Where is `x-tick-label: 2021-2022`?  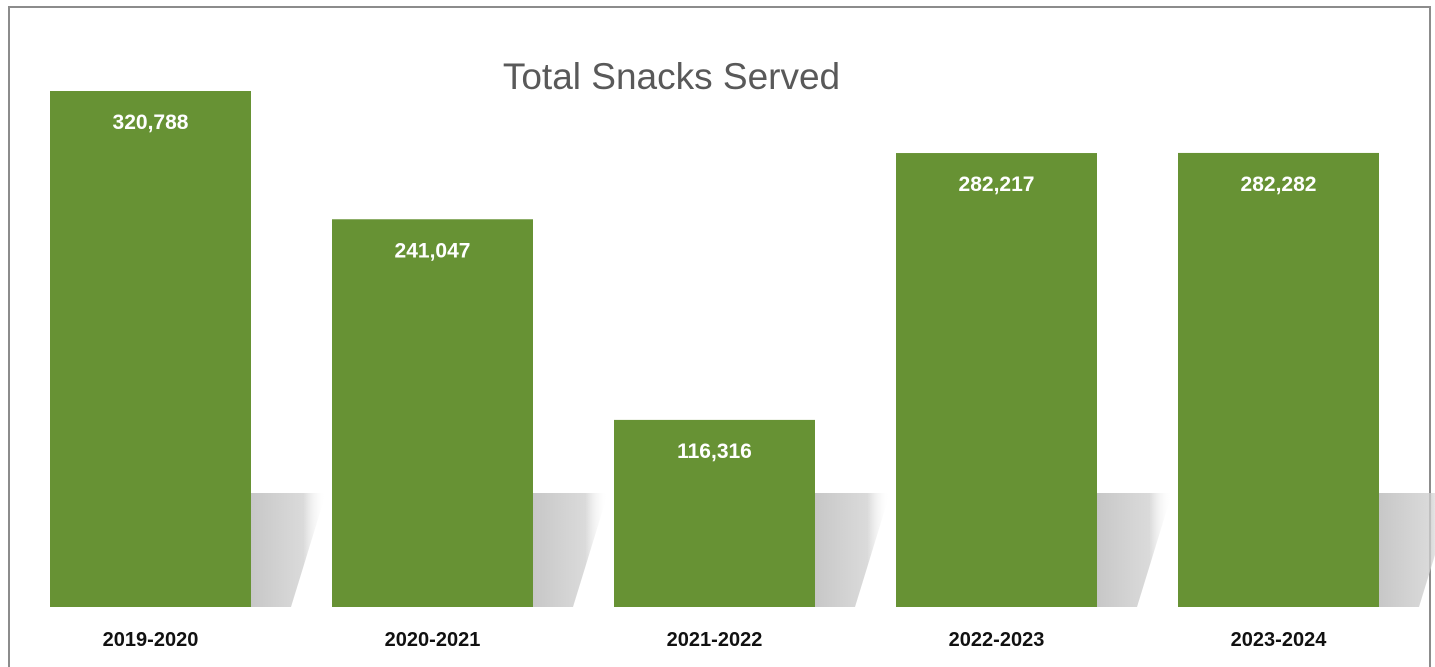
x-tick-label: 2021-2022 is located at coordinates (715, 640).